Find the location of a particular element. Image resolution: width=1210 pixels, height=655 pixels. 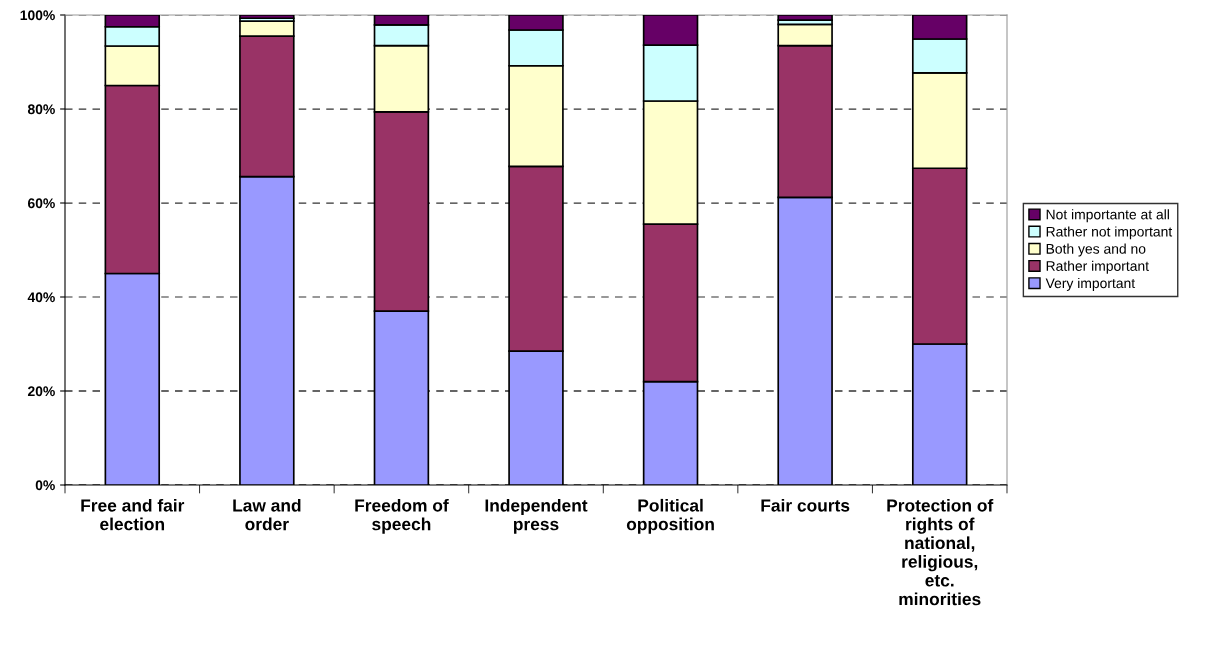

y-tick-label: 80% is located at coordinates (41, 109).